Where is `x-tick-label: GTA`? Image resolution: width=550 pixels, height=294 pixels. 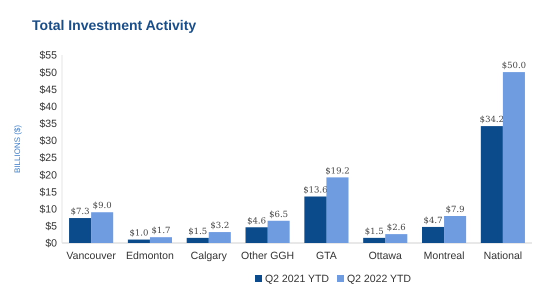
x-tick-label: GTA is located at coordinates (326, 256).